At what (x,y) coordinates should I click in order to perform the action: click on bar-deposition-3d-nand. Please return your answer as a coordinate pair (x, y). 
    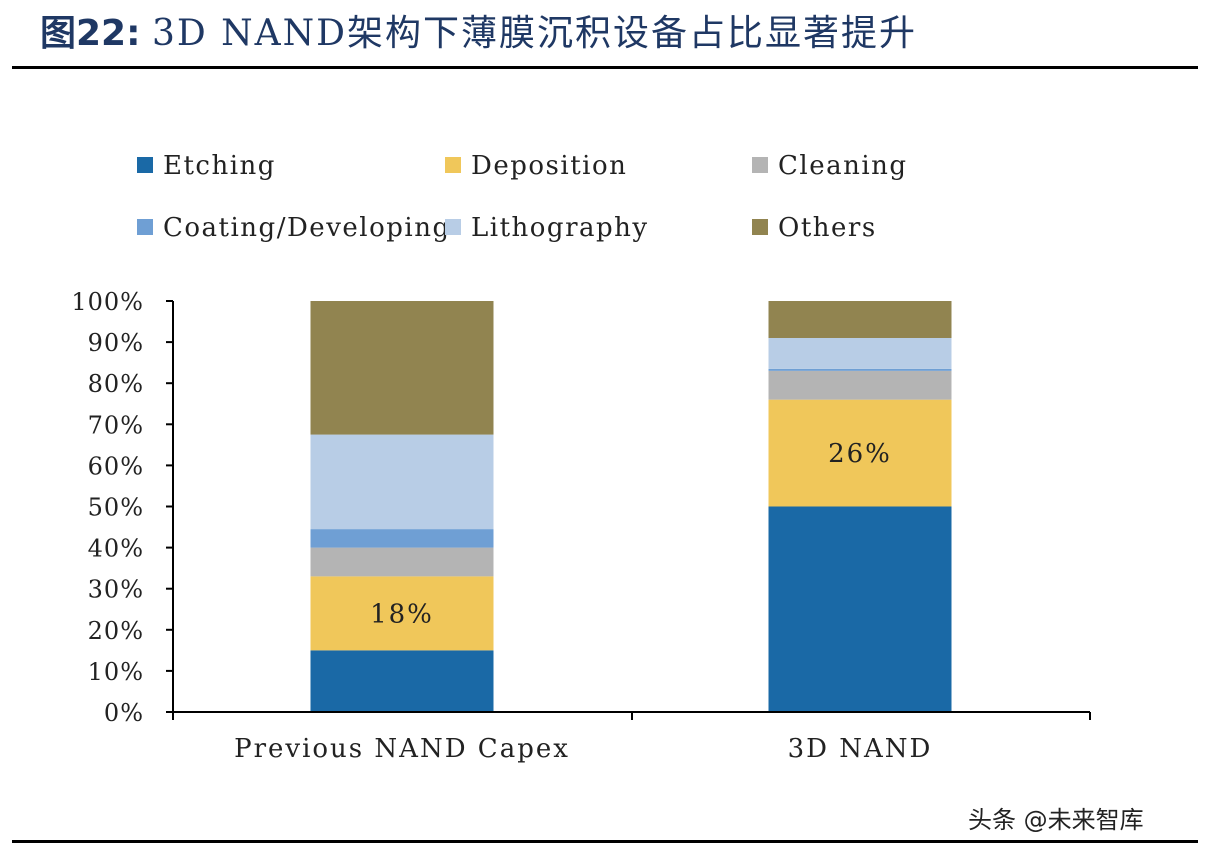
    Looking at the image, I should click on (860, 453).